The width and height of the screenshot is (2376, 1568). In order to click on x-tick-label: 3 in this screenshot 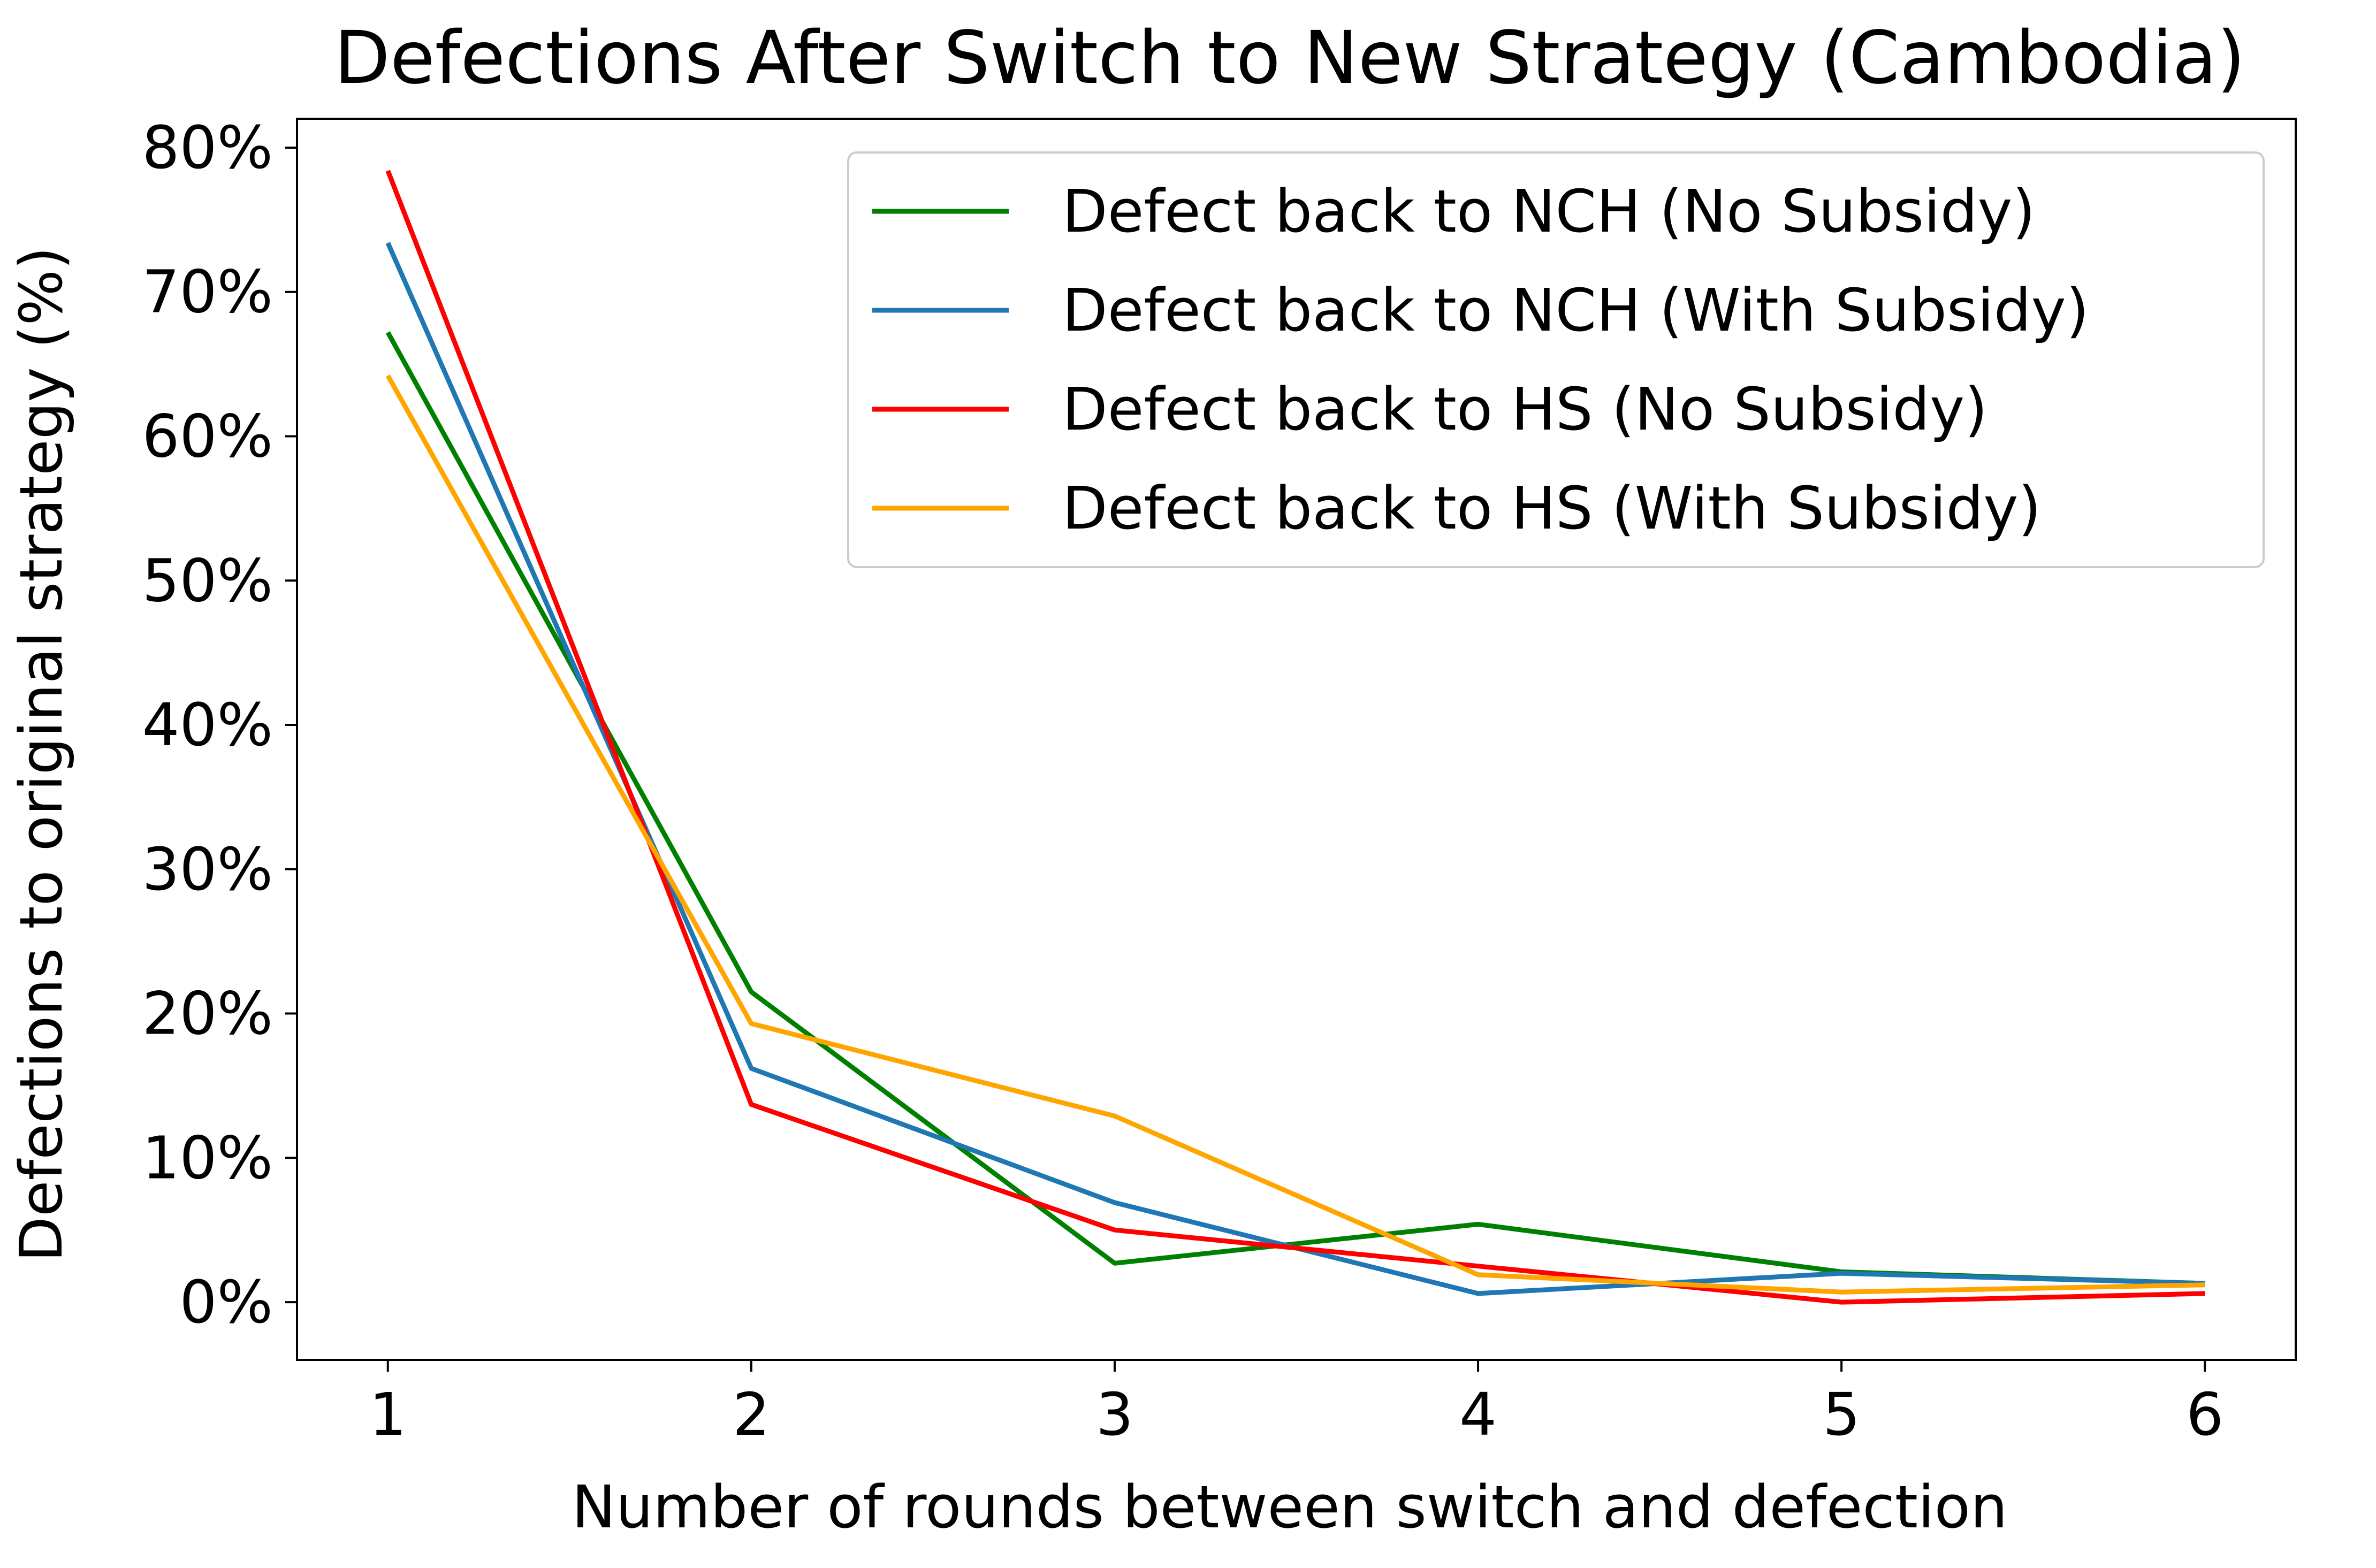, I will do `click(1114, 1415)`.